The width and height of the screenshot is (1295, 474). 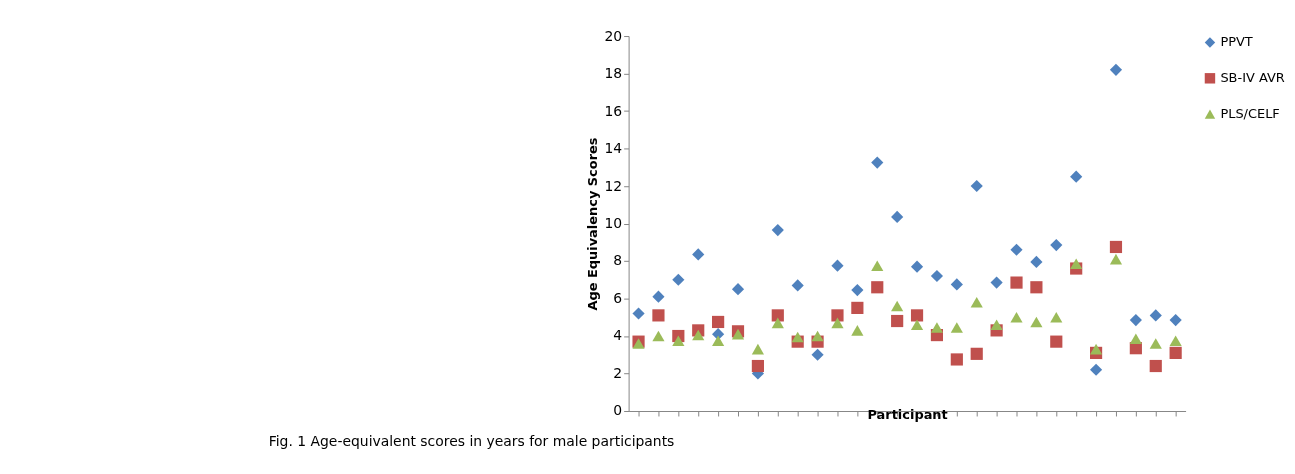 What do you see at coordinates (613, 35) in the screenshot?
I see `y-tick-label: 20` at bounding box center [613, 35].